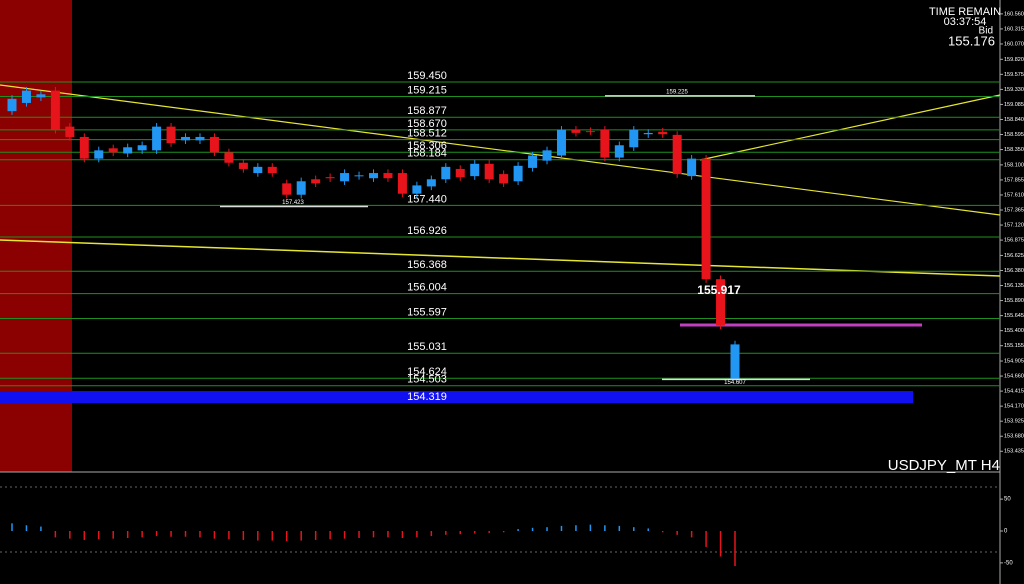 The width and height of the screenshot is (1024, 584). I want to click on y-tick-label: 158.100, so click(1014, 165).